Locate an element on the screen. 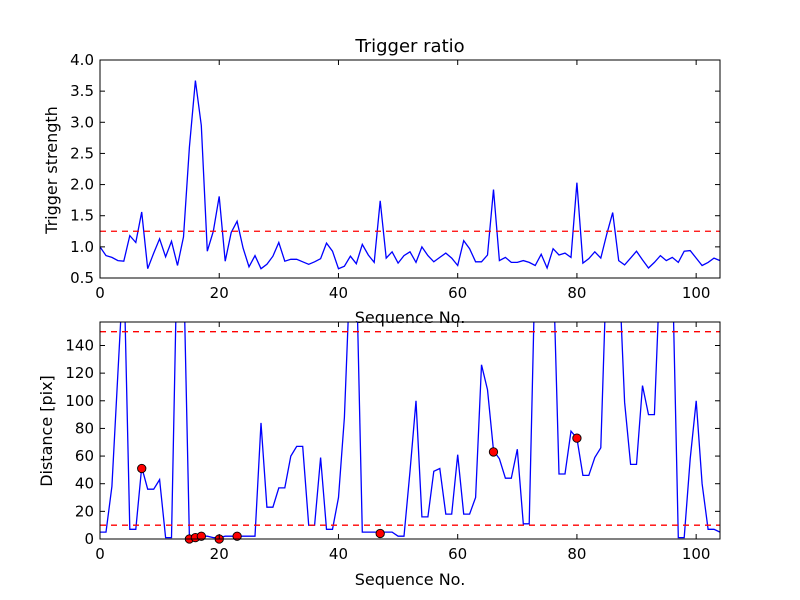  y-tick-label: 3.0 is located at coordinates (82, 122).